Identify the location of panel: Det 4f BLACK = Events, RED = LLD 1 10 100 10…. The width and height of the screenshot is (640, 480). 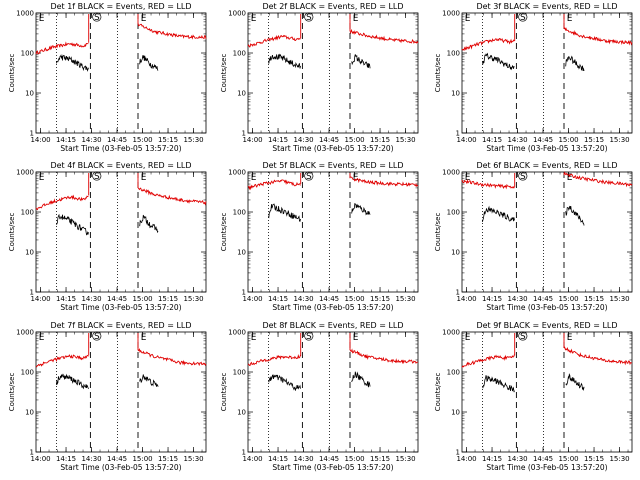
(107, 236).